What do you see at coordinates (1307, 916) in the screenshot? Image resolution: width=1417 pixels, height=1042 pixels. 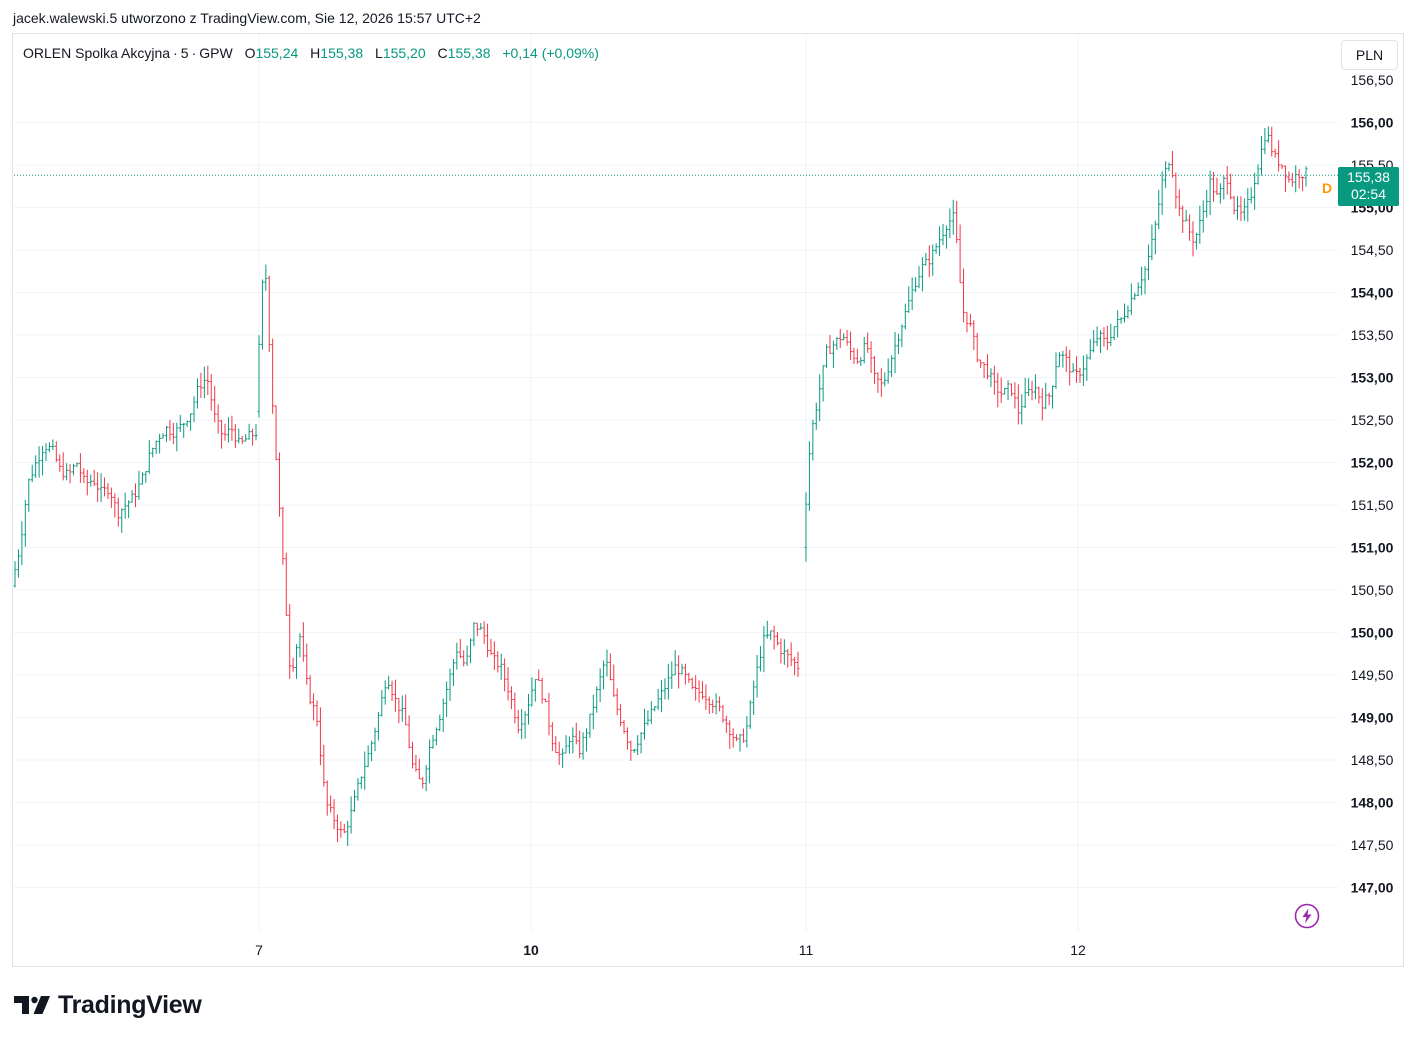 I see `flash-icon` at bounding box center [1307, 916].